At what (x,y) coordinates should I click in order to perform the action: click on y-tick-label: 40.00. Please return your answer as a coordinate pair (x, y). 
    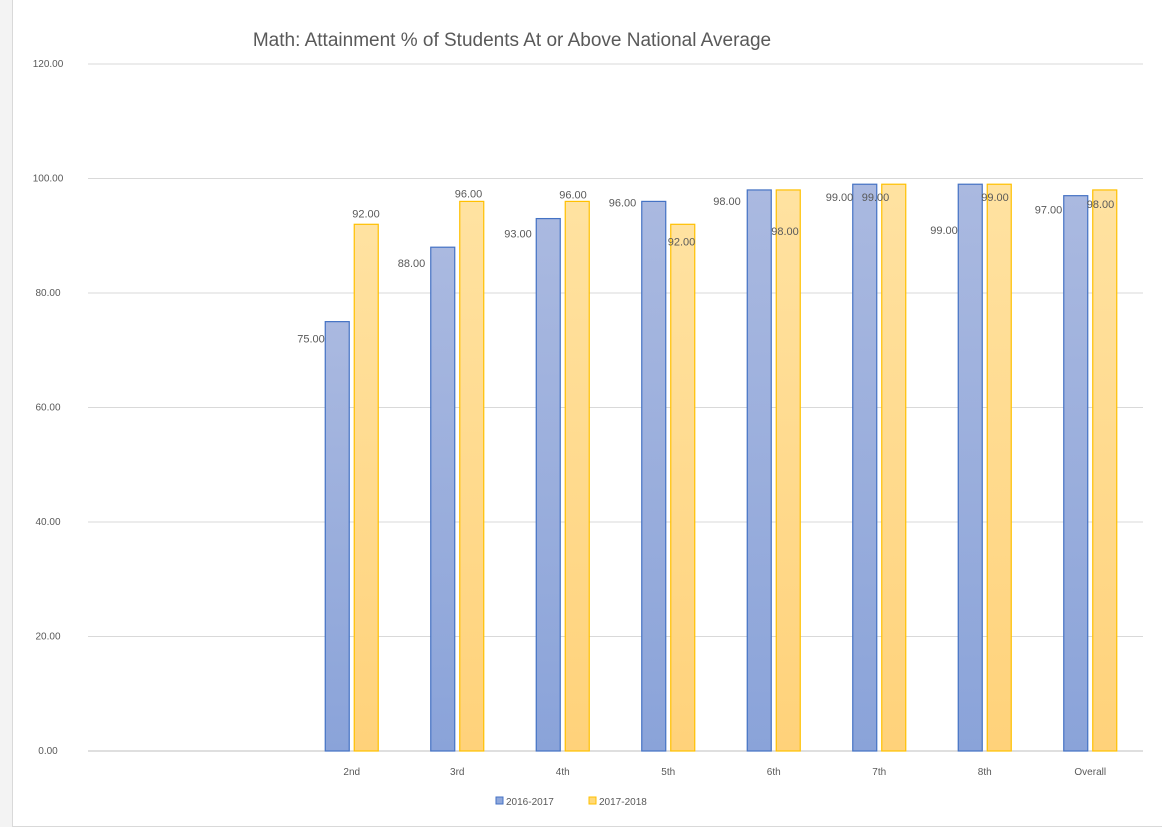
    Looking at the image, I should click on (47, 522).